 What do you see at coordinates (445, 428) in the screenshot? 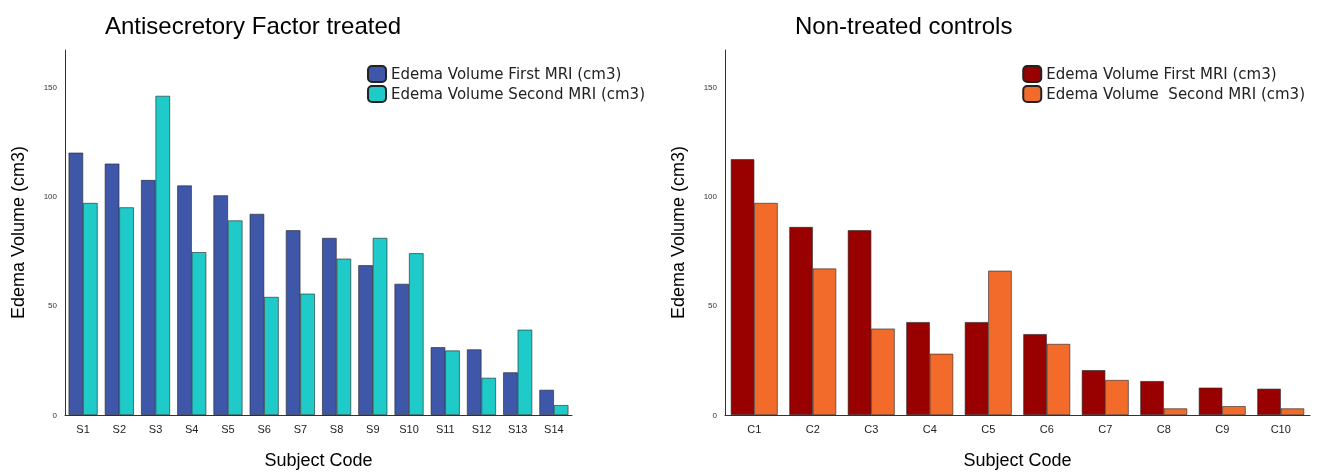
I see `x-tick-label: S11` at bounding box center [445, 428].